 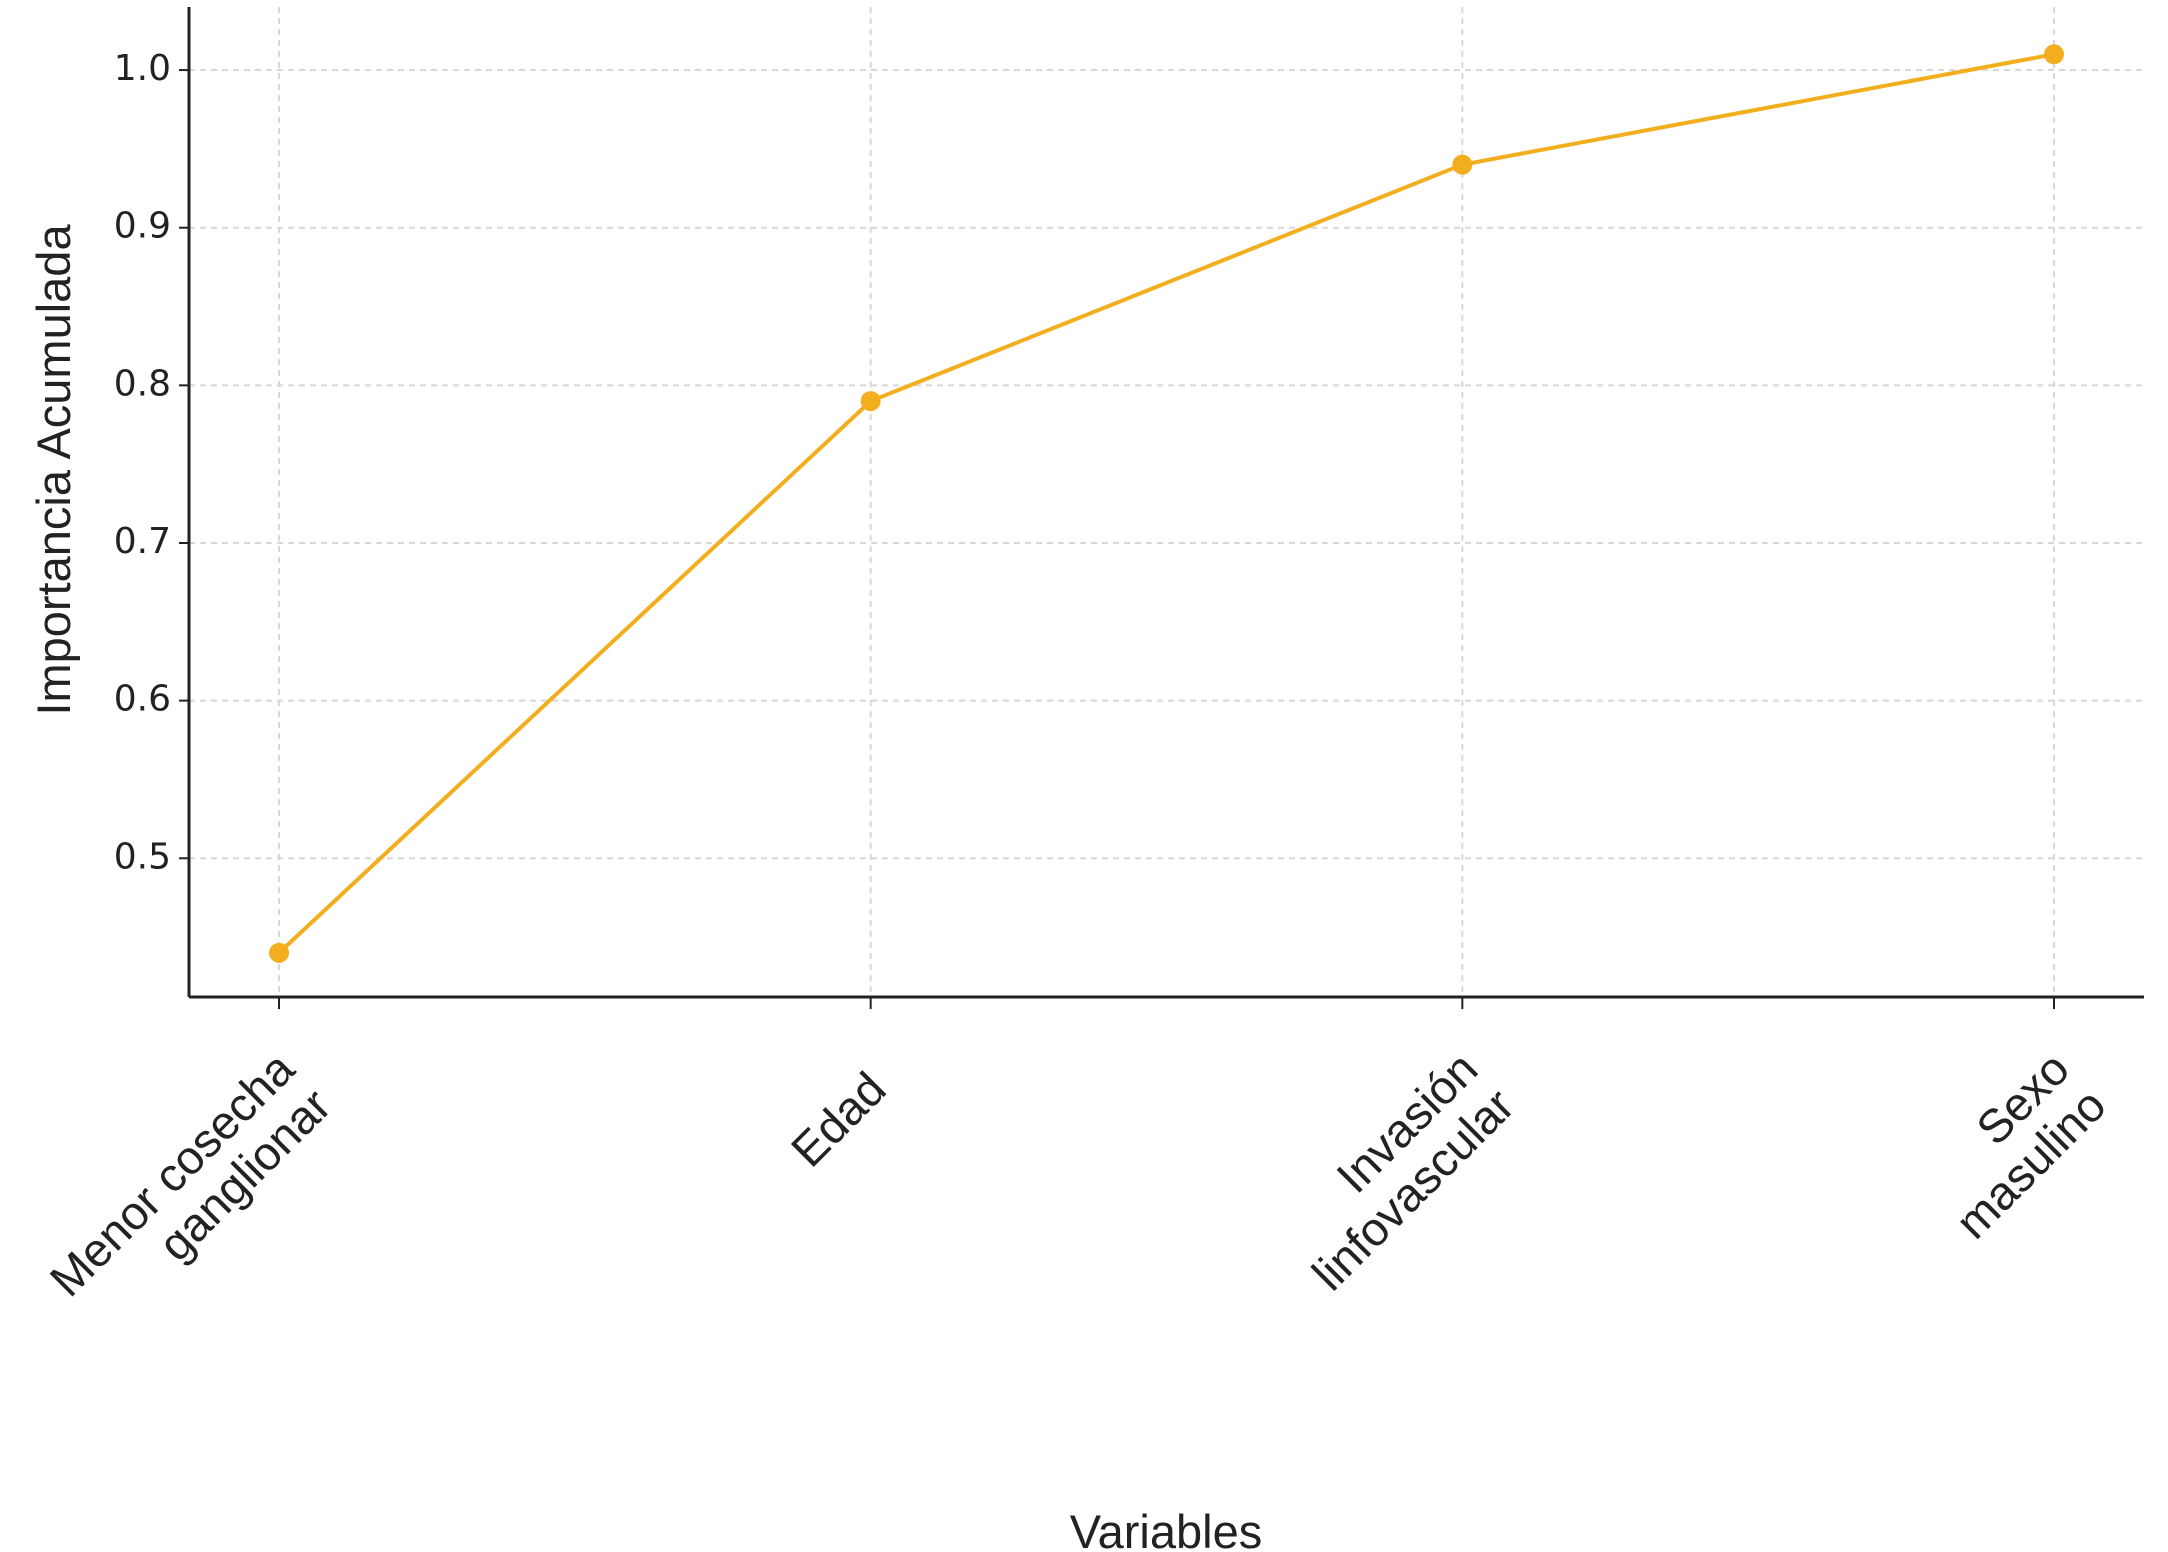 I want to click on y-tick-label: 0.5, so click(x=142, y=856).